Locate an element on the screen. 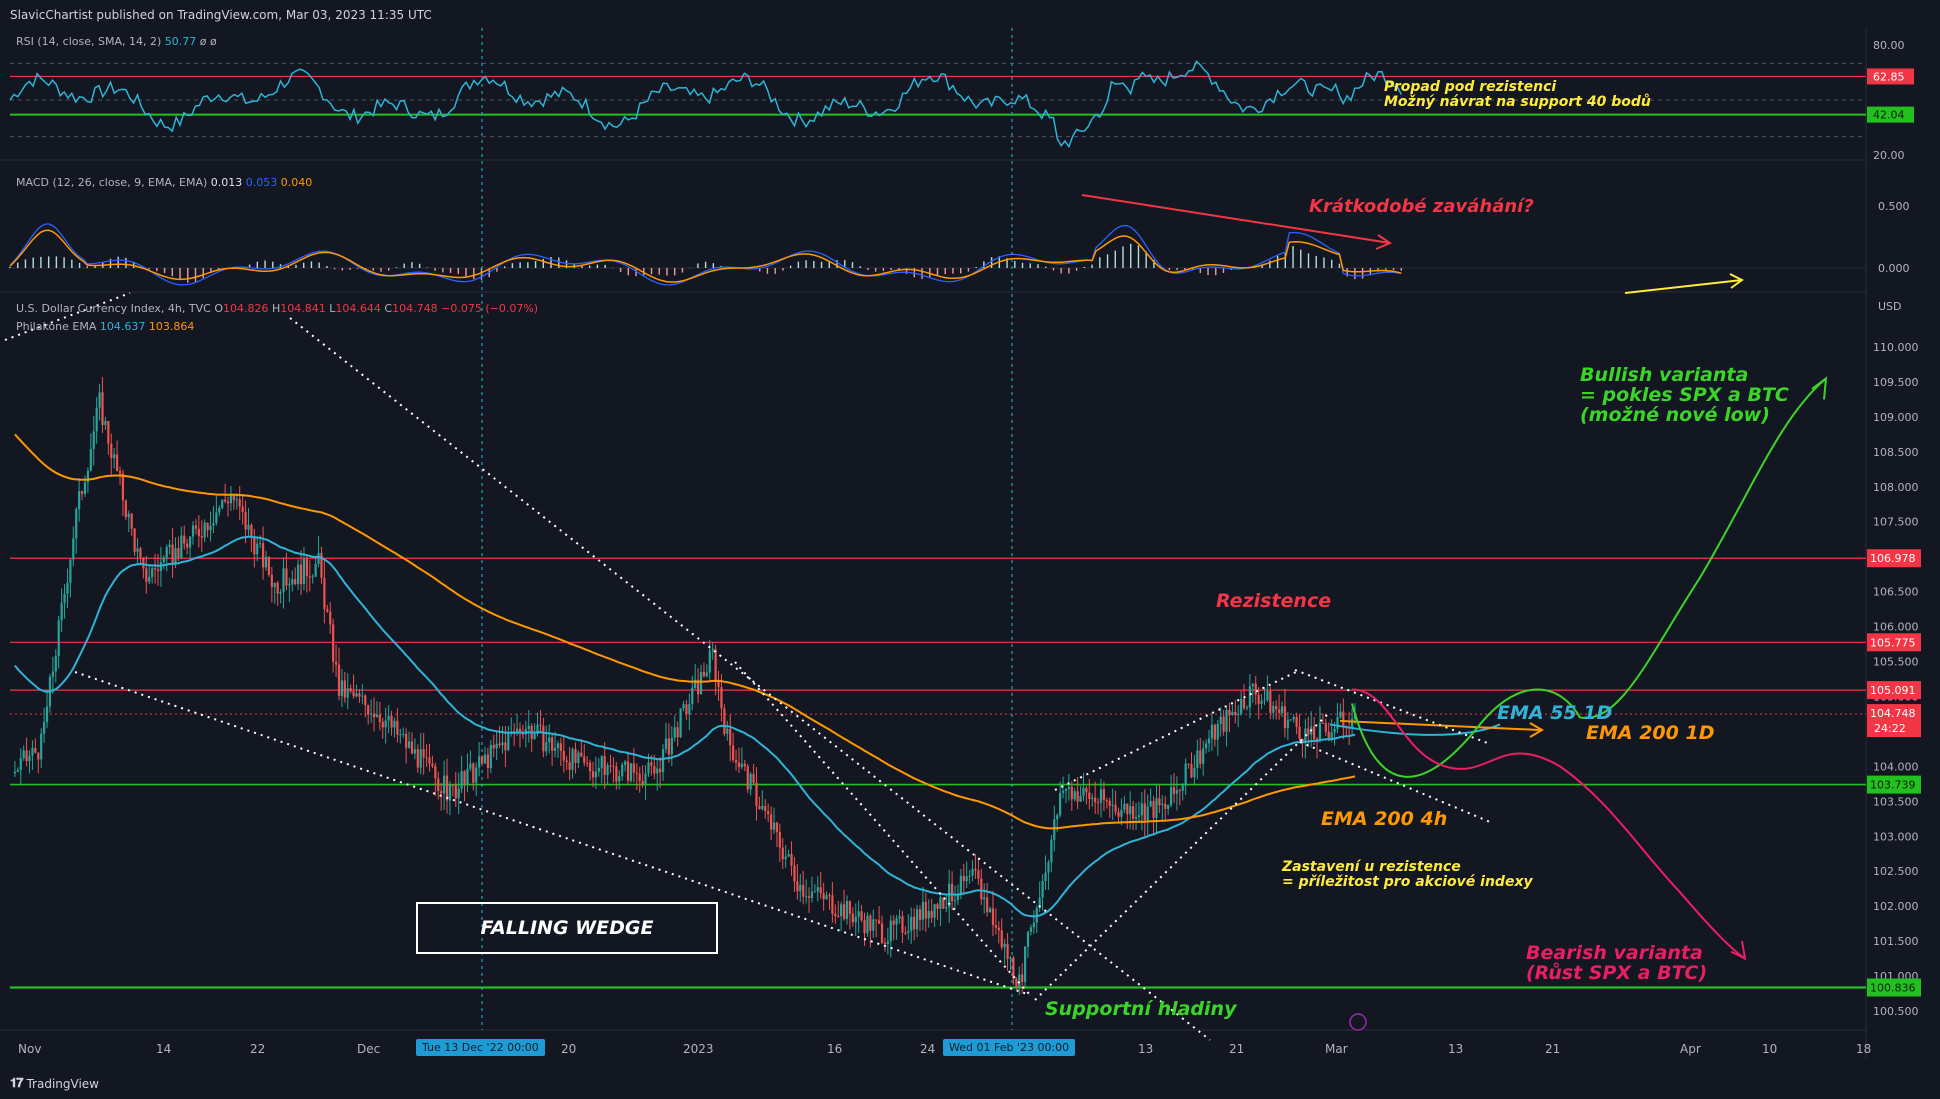 The height and width of the screenshot is (1099, 1940). stop-line2: = příležitost pro akciové indexy is located at coordinates (1407, 881).